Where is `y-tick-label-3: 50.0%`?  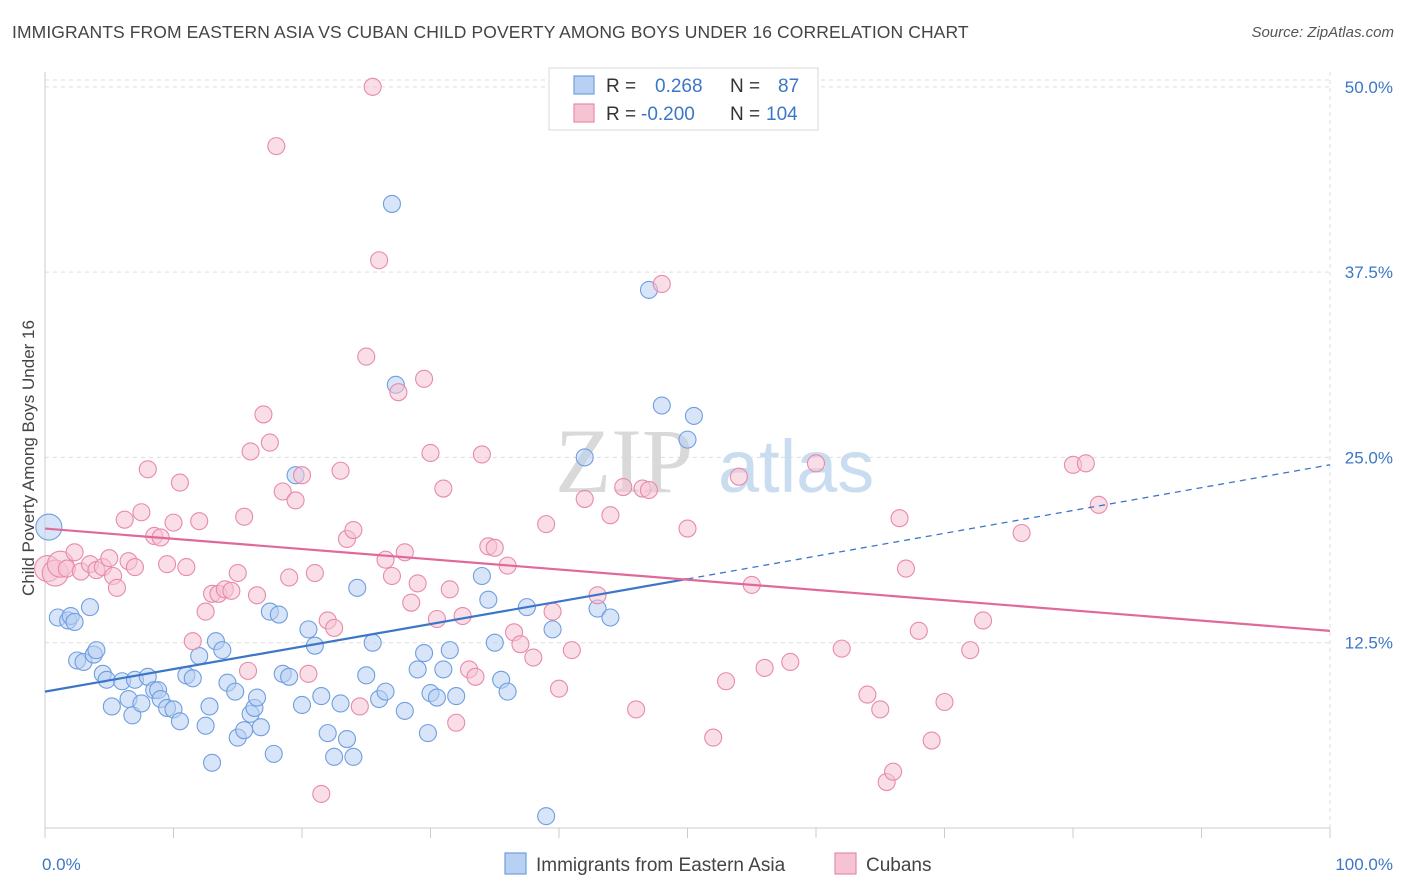
y-tick-label-3: 50.0% is located at coordinates (1369, 87).